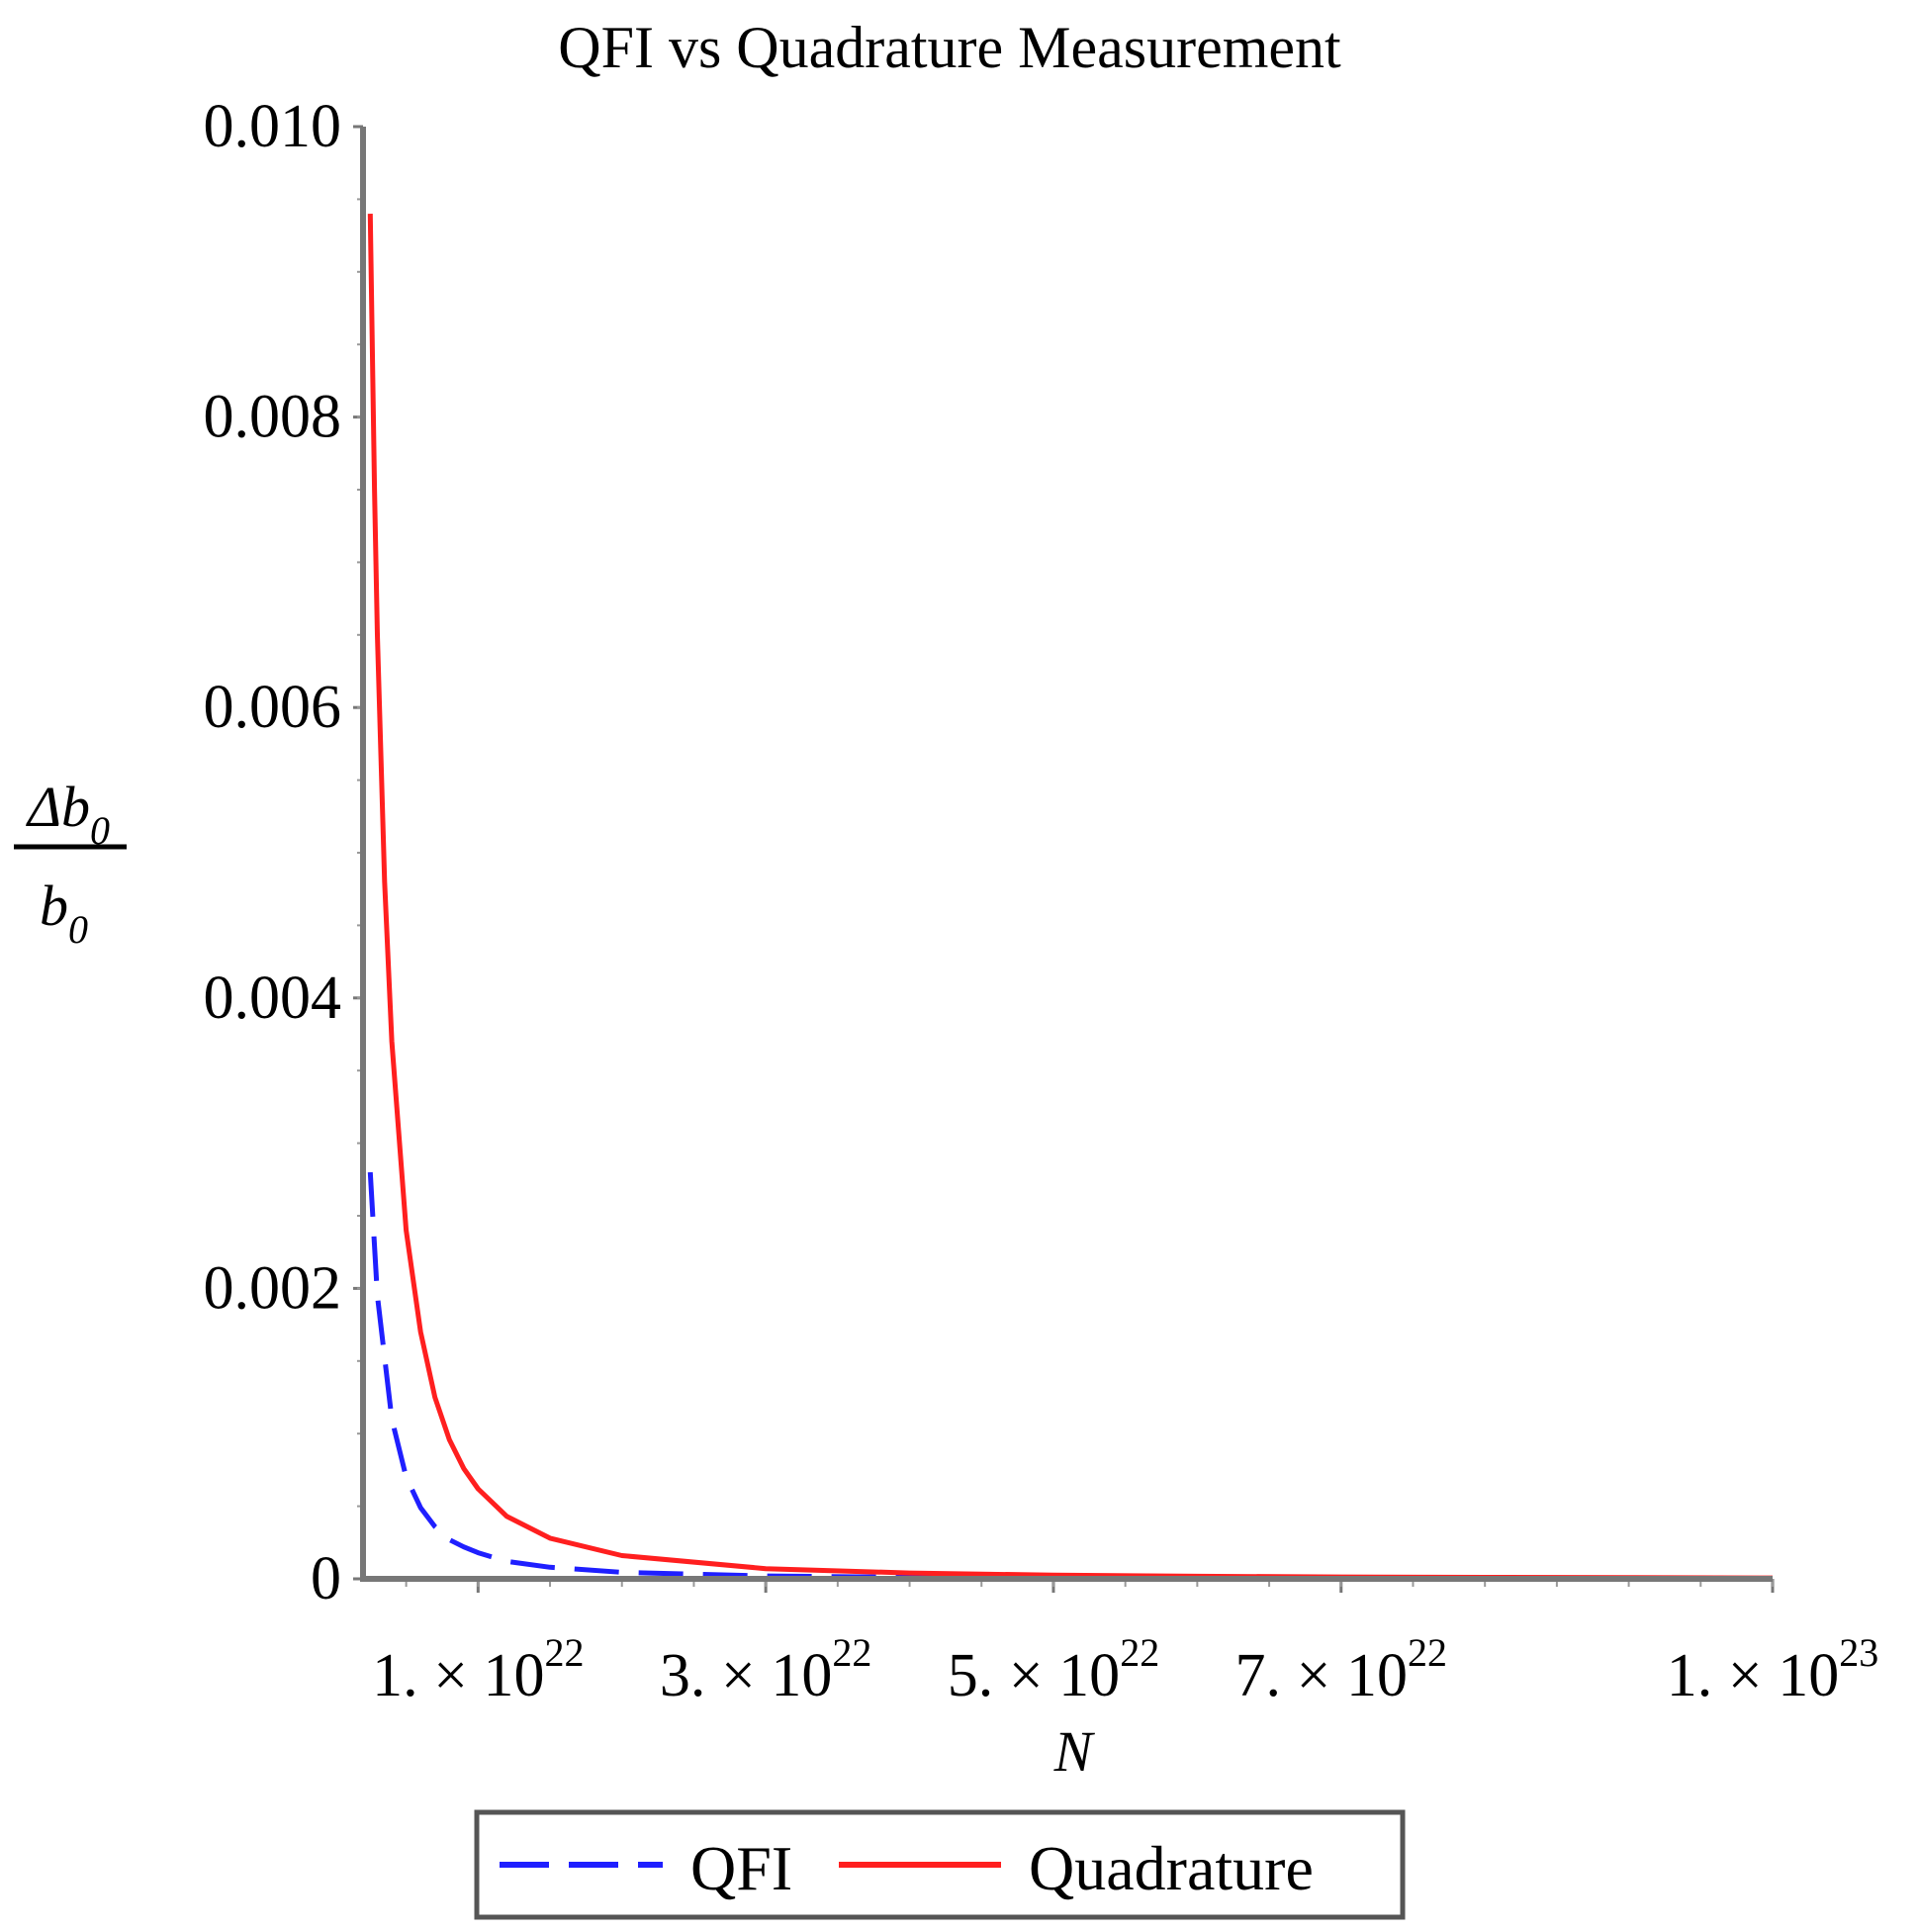 This screenshot has width=1918, height=1932. Describe the element at coordinates (58, 807) in the screenshot. I see `y-label-numerator: Δb` at that location.